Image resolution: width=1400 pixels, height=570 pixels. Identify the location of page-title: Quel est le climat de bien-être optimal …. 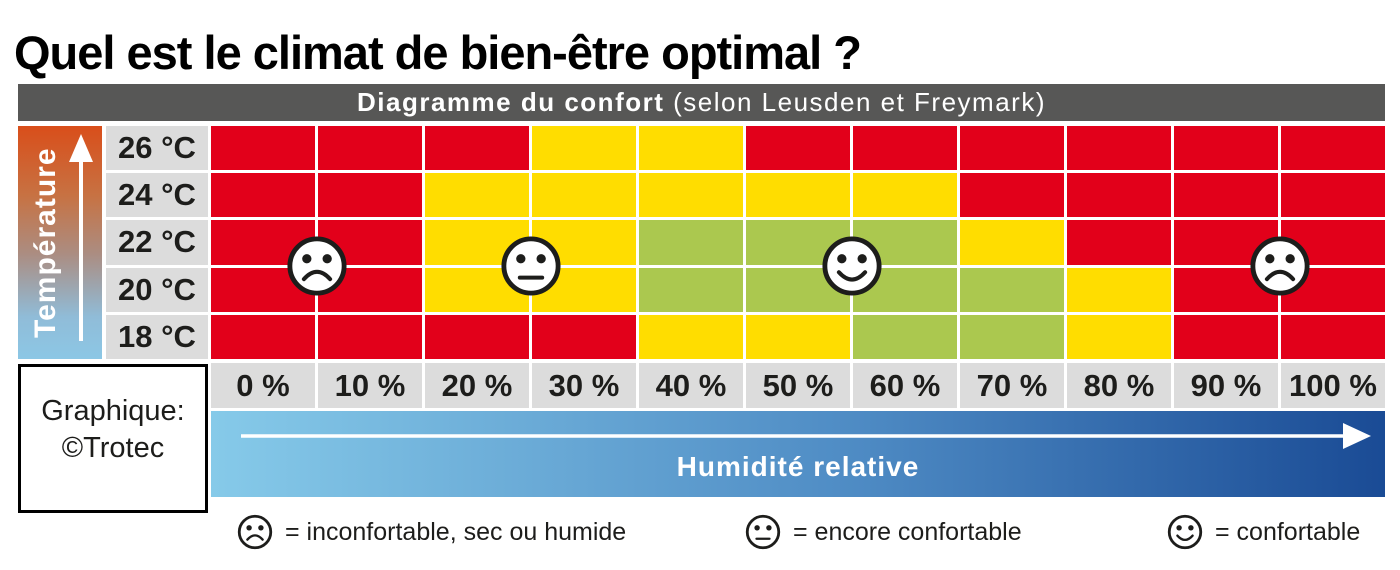
(438, 53).